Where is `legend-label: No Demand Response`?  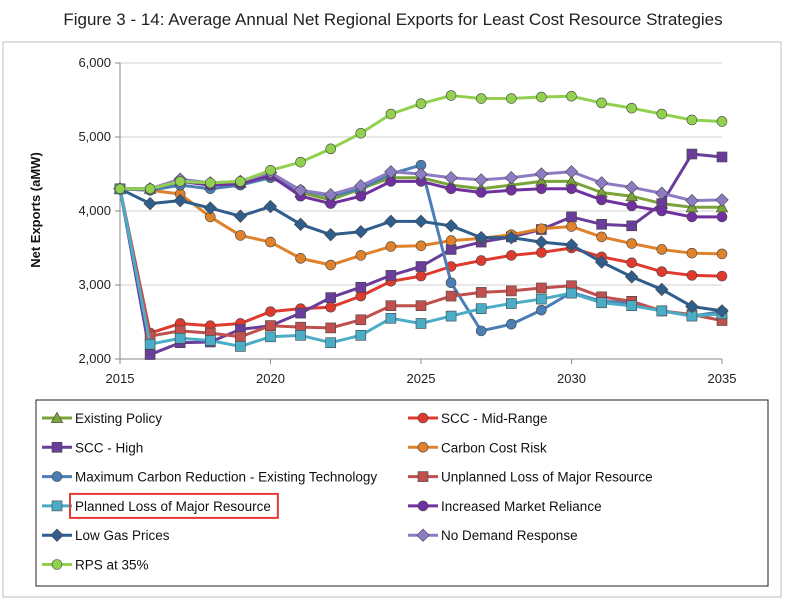
legend-label: No Demand Response is located at coordinates (509, 535).